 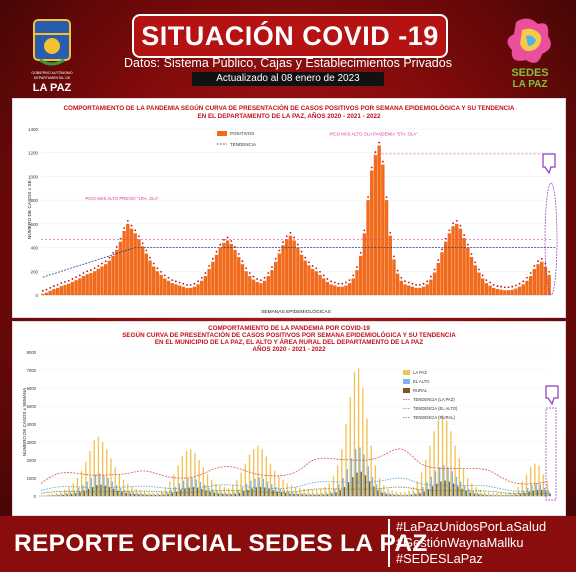 What do you see at coordinates (471, 526) in the screenshot?
I see `hashtag-1: #LaPazUnidosPorLaSalud` at bounding box center [471, 526].